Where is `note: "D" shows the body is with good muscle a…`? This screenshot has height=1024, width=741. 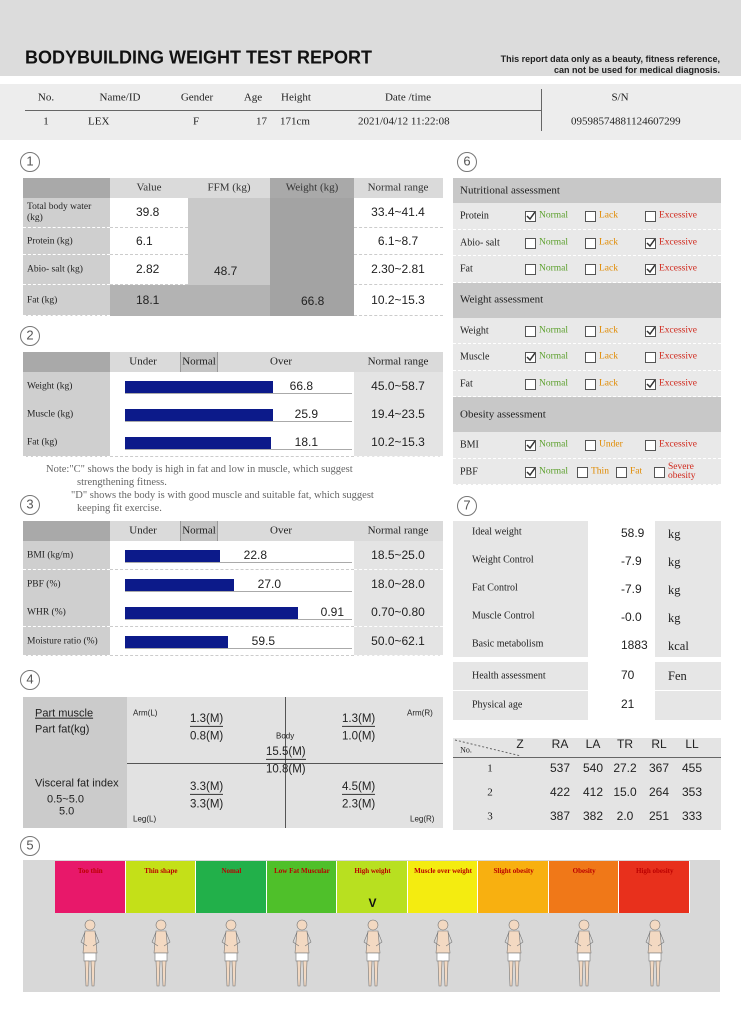 note: "D" shows the body is with good muscle a… is located at coordinates (222, 495).